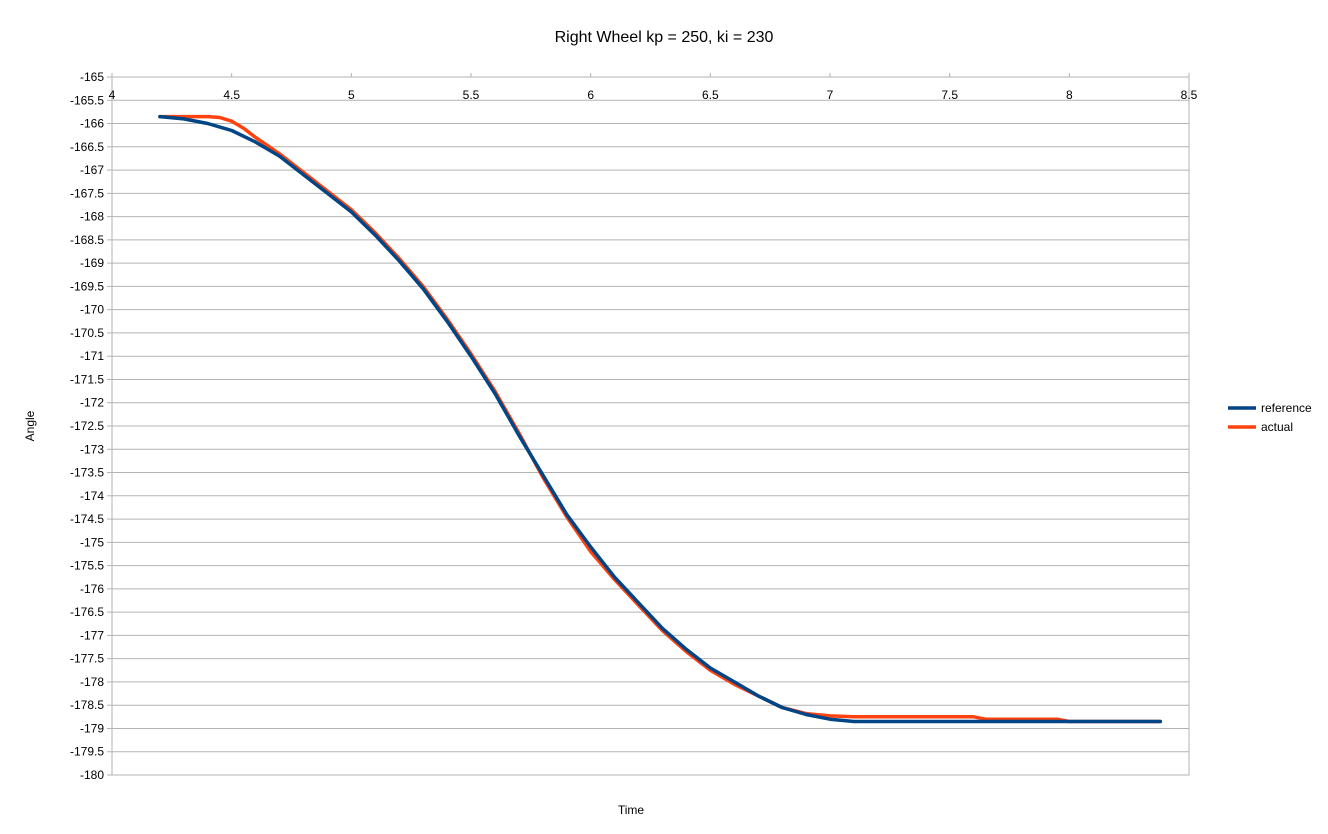 Image resolution: width=1328 pixels, height=834 pixels. What do you see at coordinates (87, 519) in the screenshot?
I see `y-tick-label: -174.5` at bounding box center [87, 519].